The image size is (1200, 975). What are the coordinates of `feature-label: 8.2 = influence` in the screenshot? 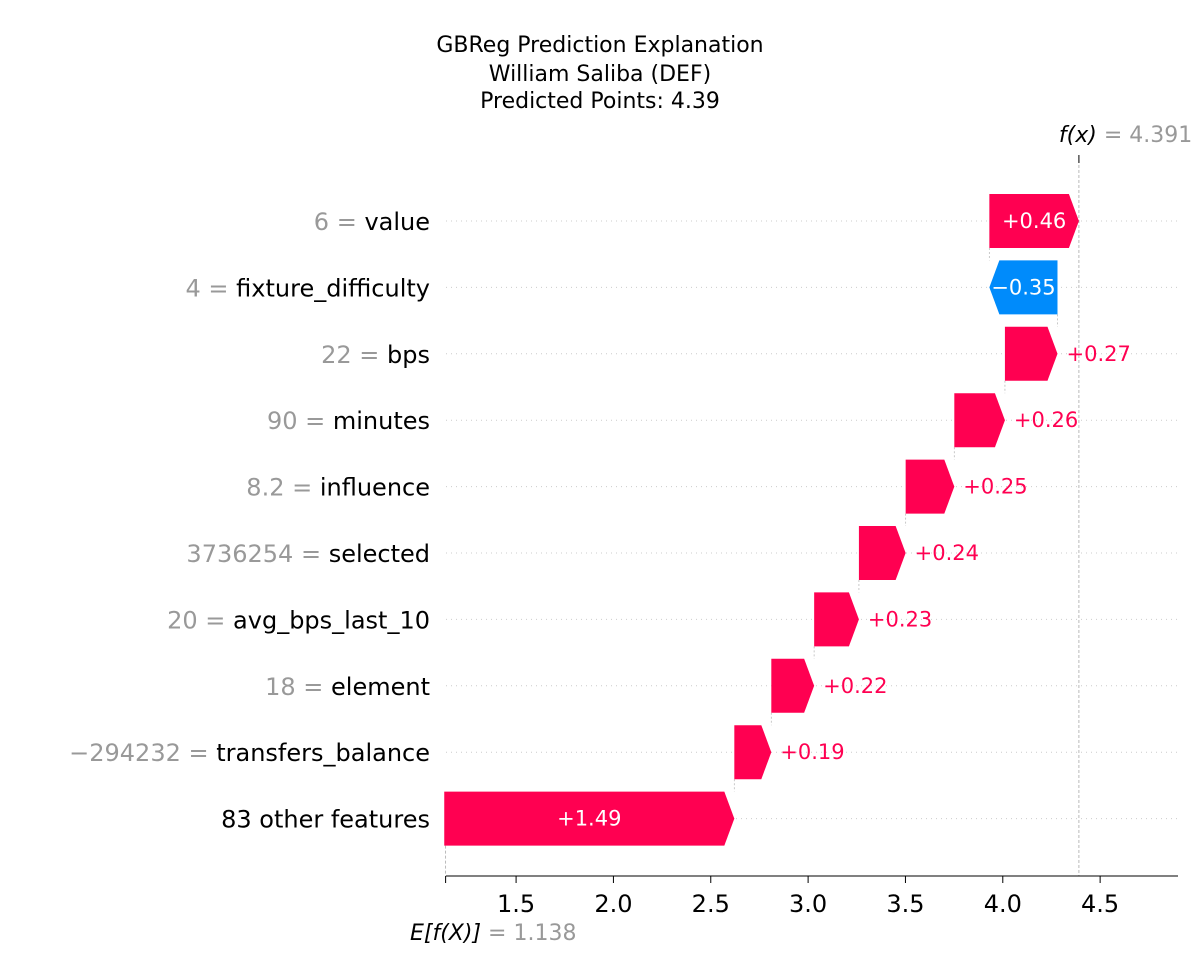 It's located at (338, 488).